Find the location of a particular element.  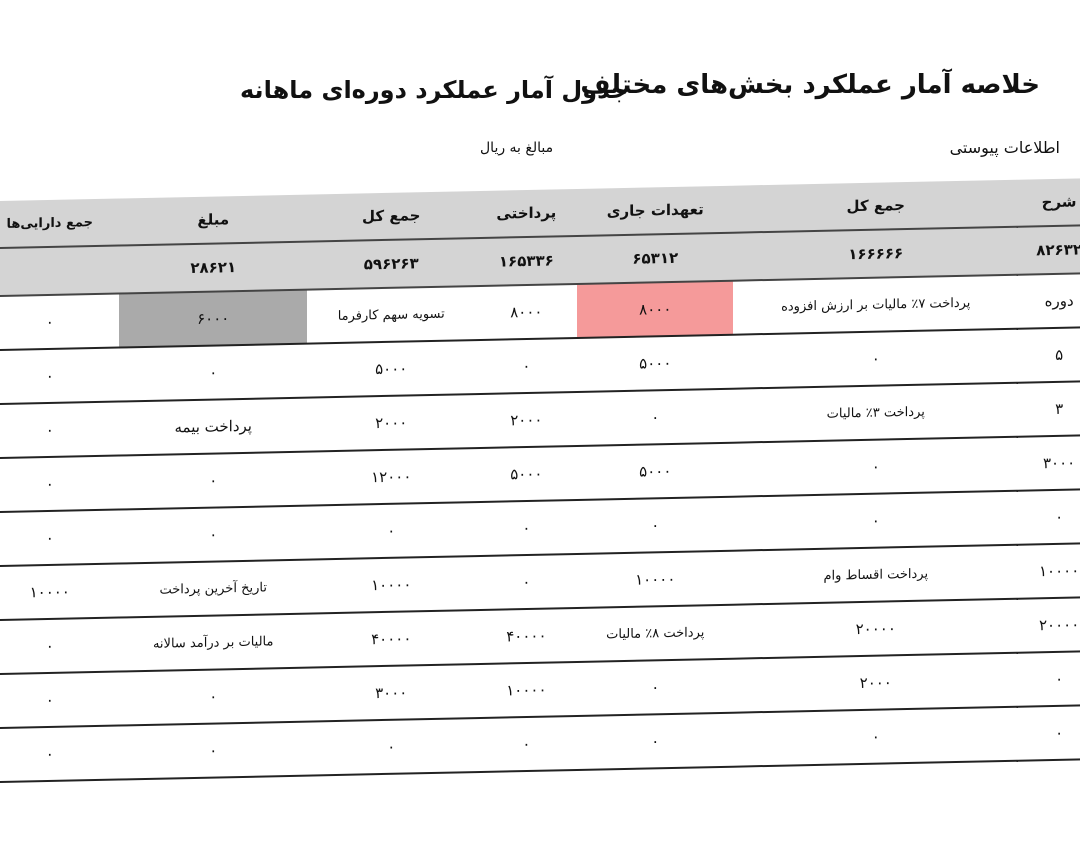

table-cell: پرداخت ۸٪ مالیات is located at coordinates (655, 633).